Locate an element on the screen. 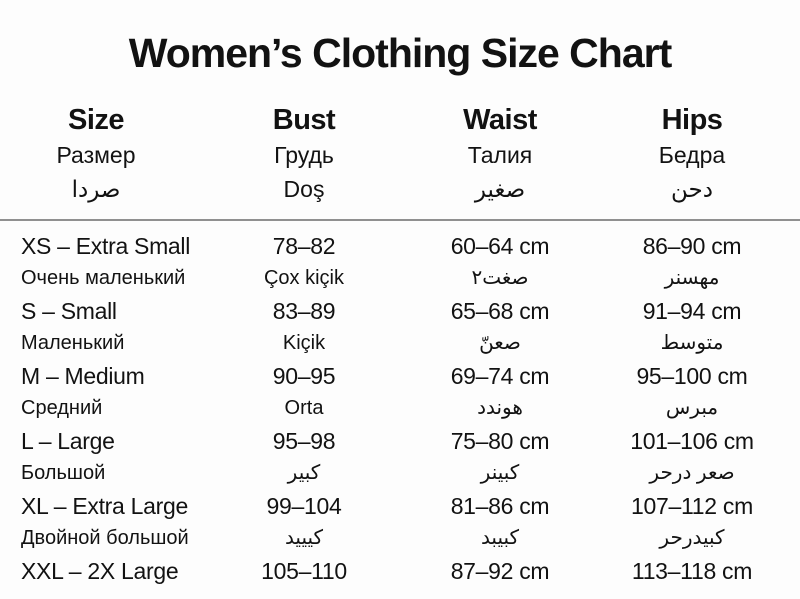  size-label: XL – Extra Large is located at coordinates (104, 506).